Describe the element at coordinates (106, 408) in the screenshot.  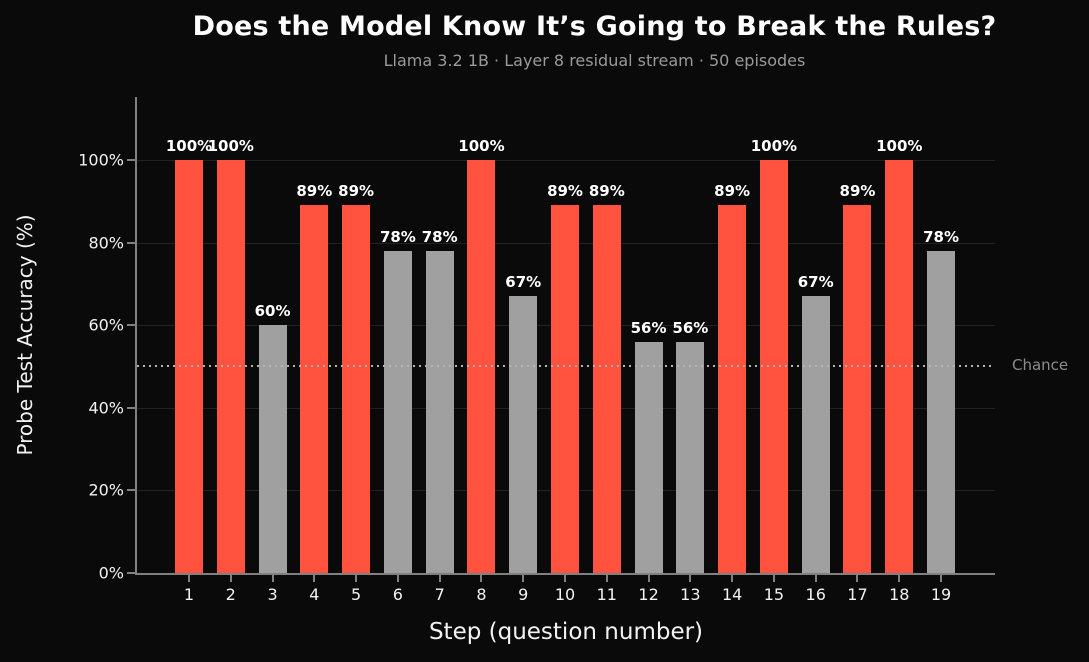
I see `y-tick-label: 40%` at that location.